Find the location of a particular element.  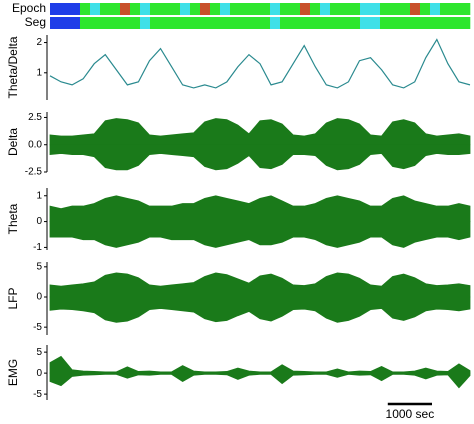

scale-bar-label: 1000 sec is located at coordinates (410, 414).